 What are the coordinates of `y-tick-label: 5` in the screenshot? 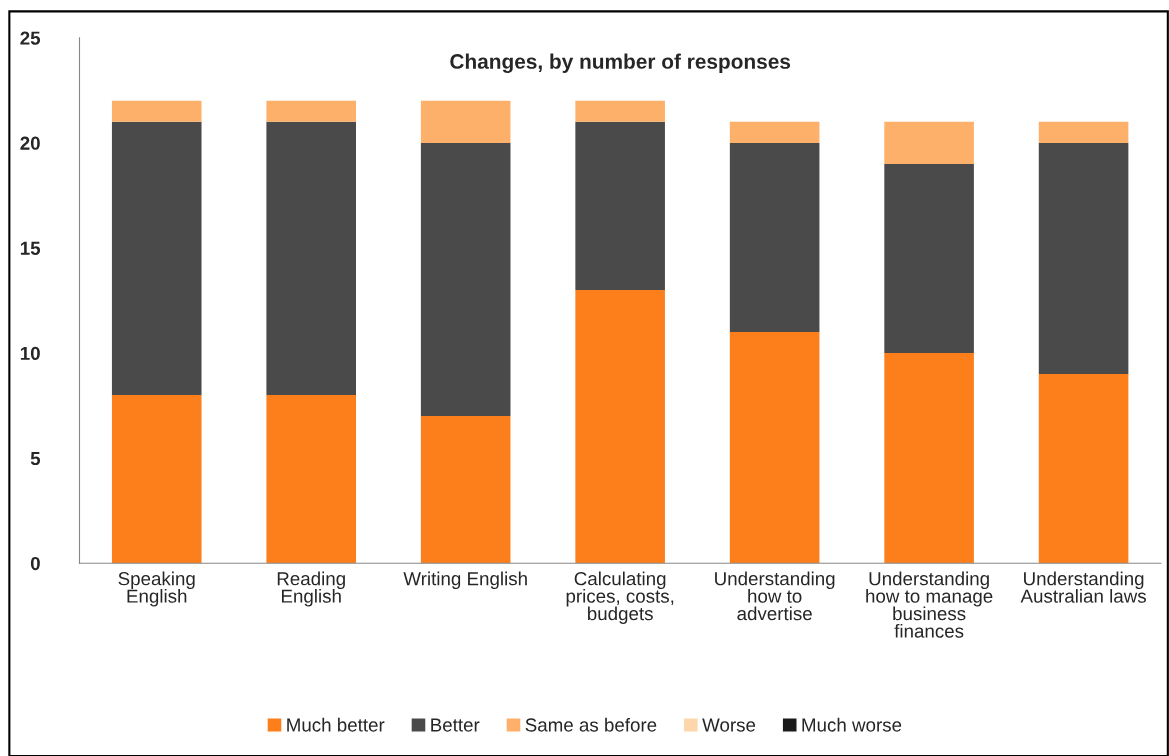 It's located at (35, 459).